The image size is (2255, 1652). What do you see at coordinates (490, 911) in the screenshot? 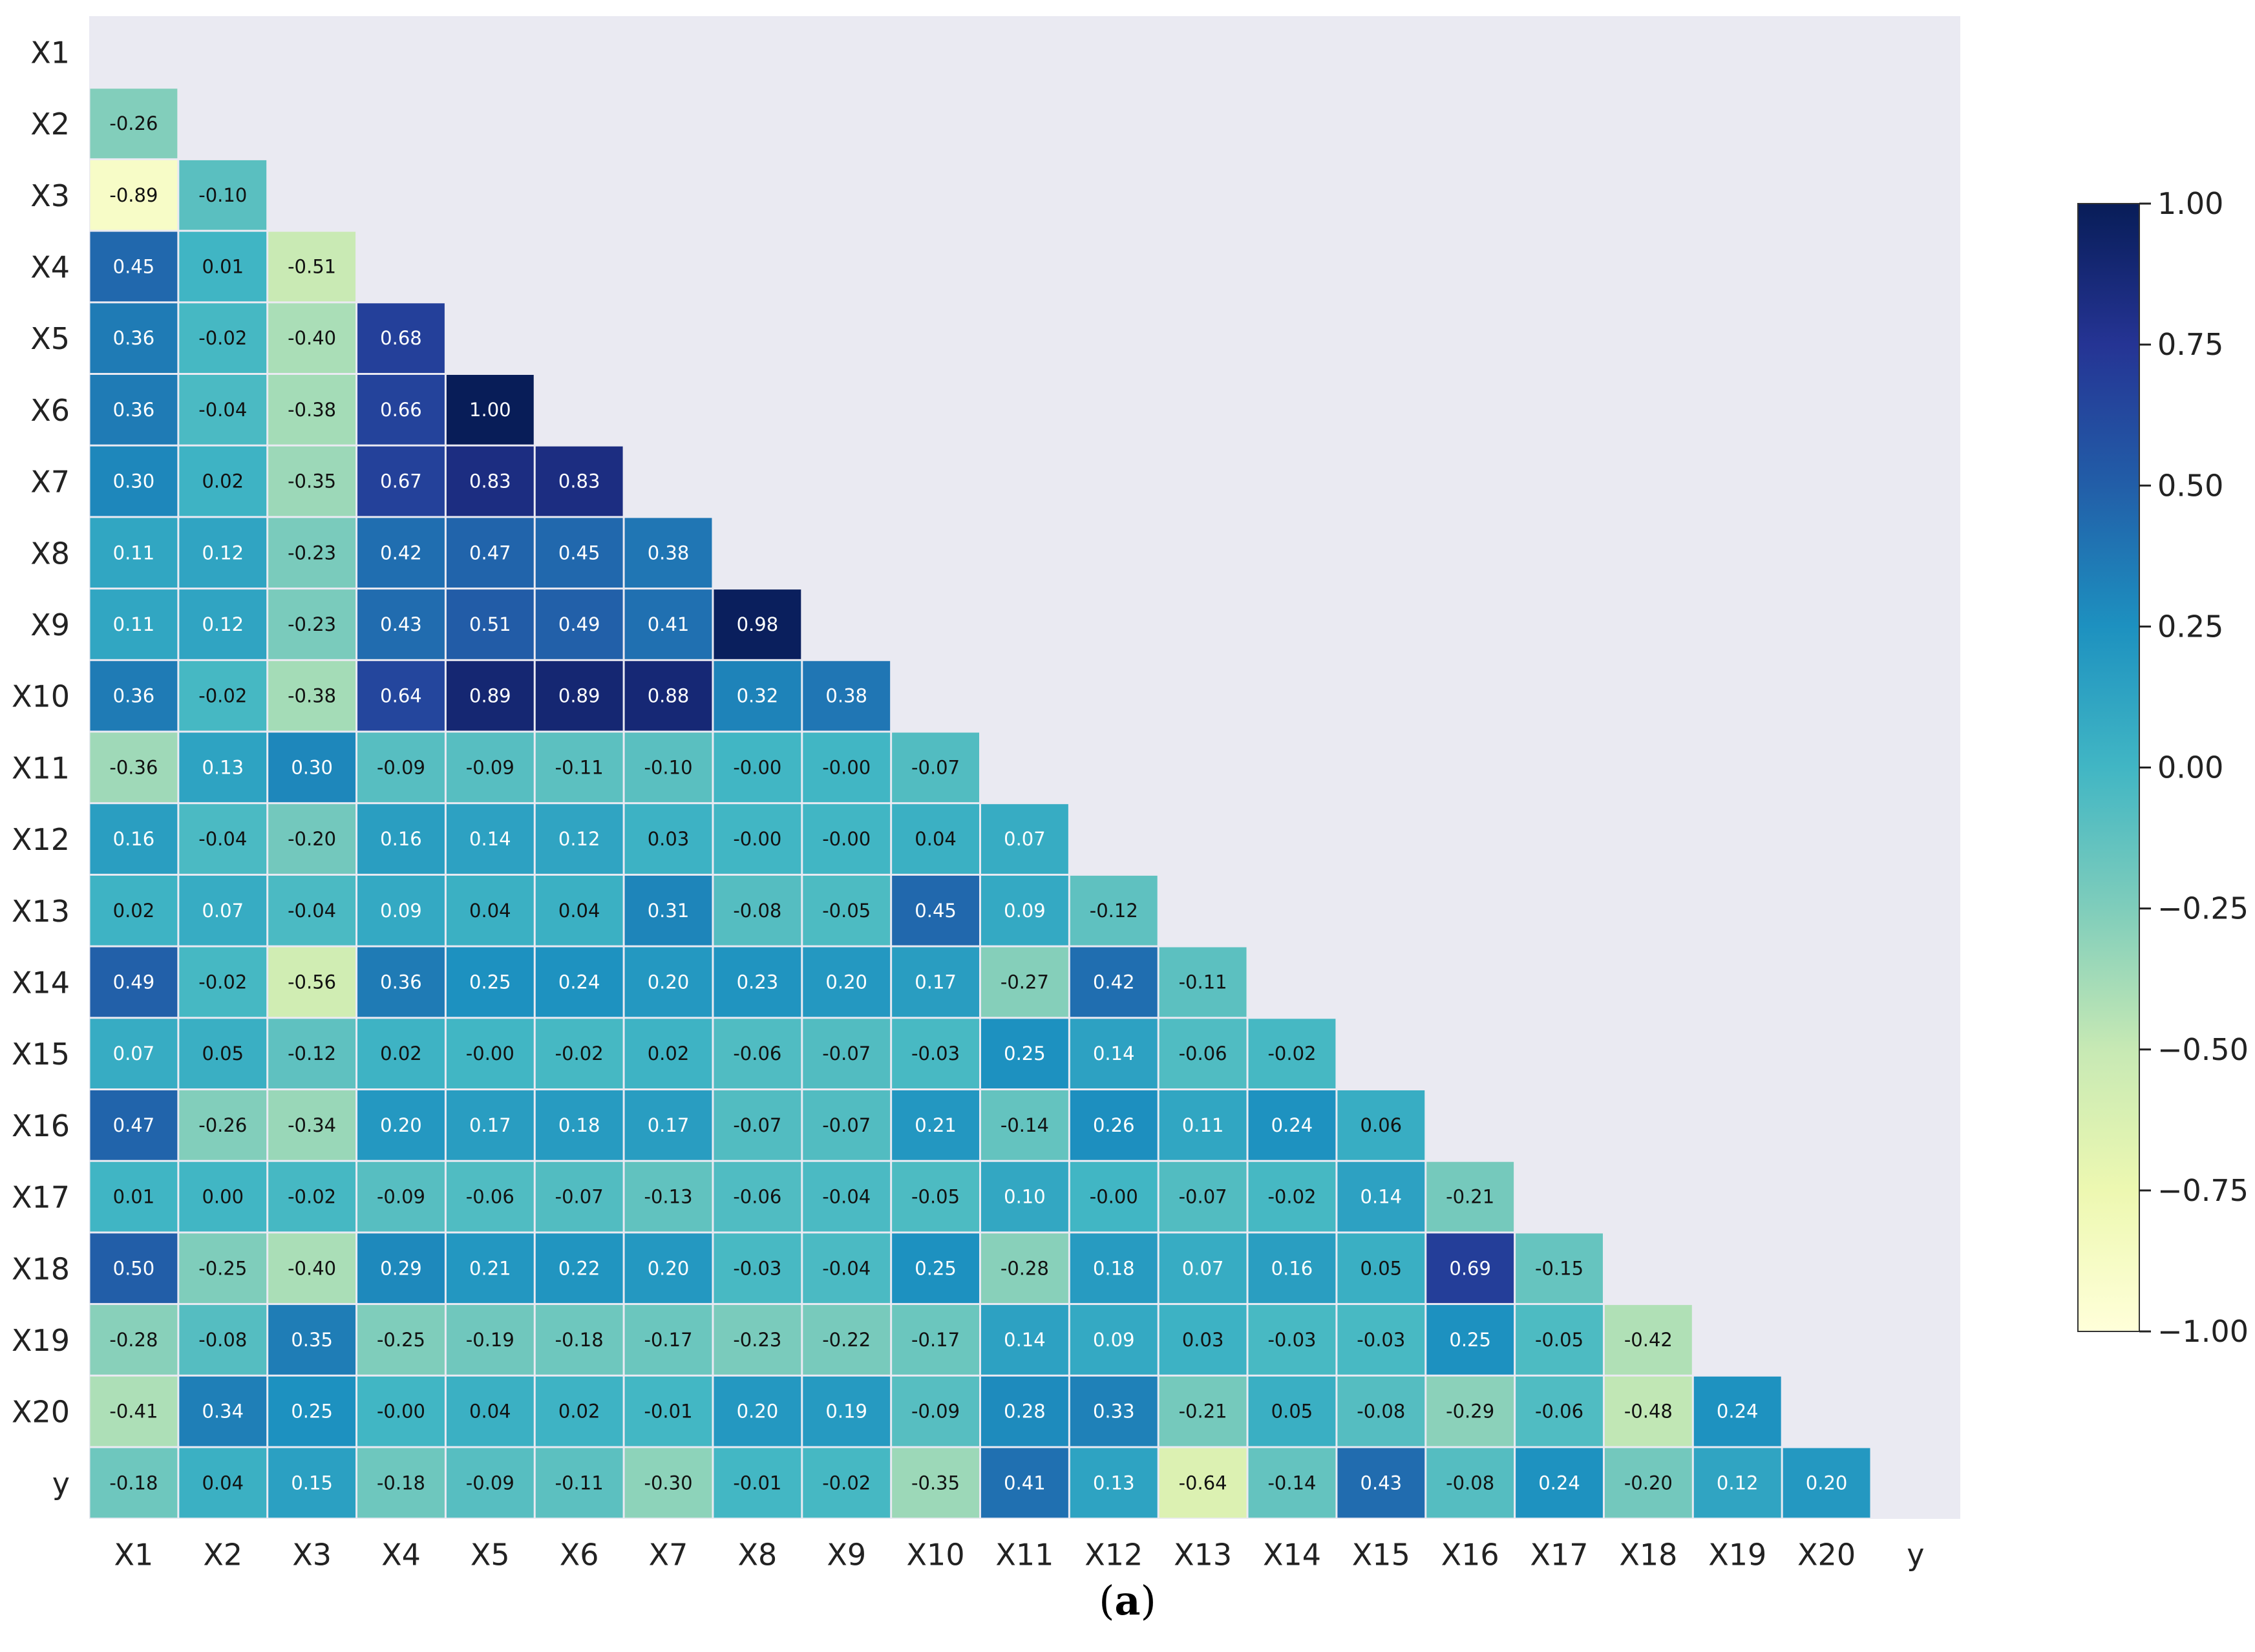
I see `cell-value-label: 0.04` at bounding box center [490, 911].